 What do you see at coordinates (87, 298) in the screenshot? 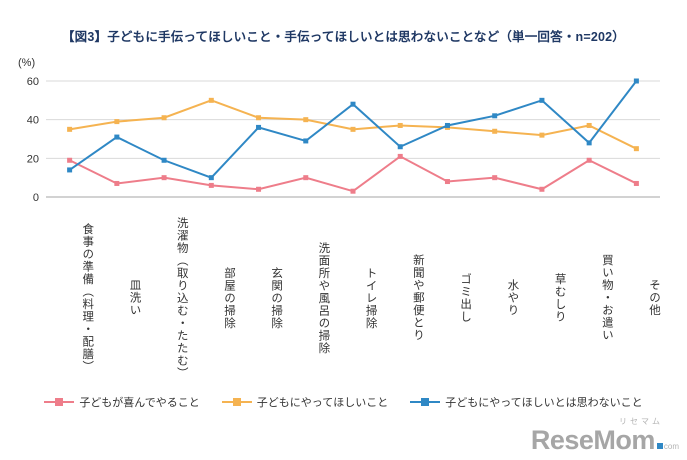
I see `x-axis-label: 食事の準備（料理・配膳）` at bounding box center [87, 298].